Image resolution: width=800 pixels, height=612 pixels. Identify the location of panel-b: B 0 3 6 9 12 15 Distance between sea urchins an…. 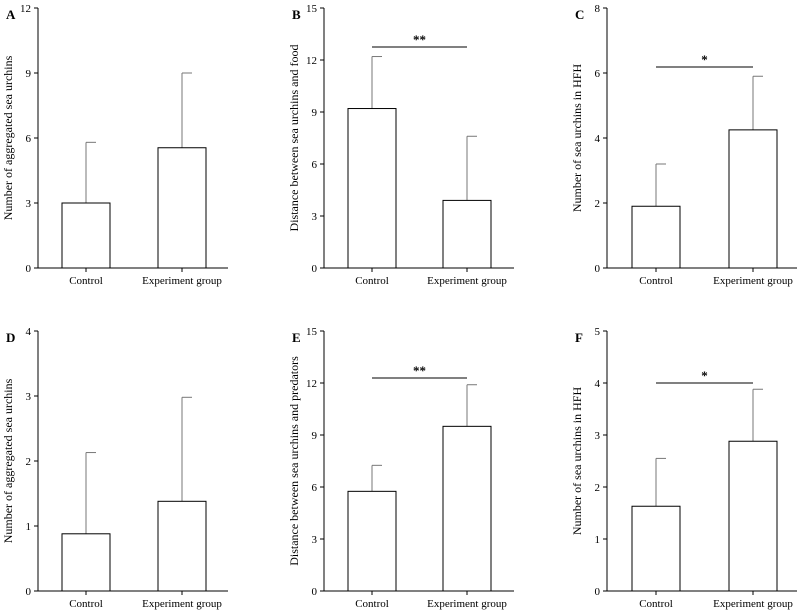
(400, 145).